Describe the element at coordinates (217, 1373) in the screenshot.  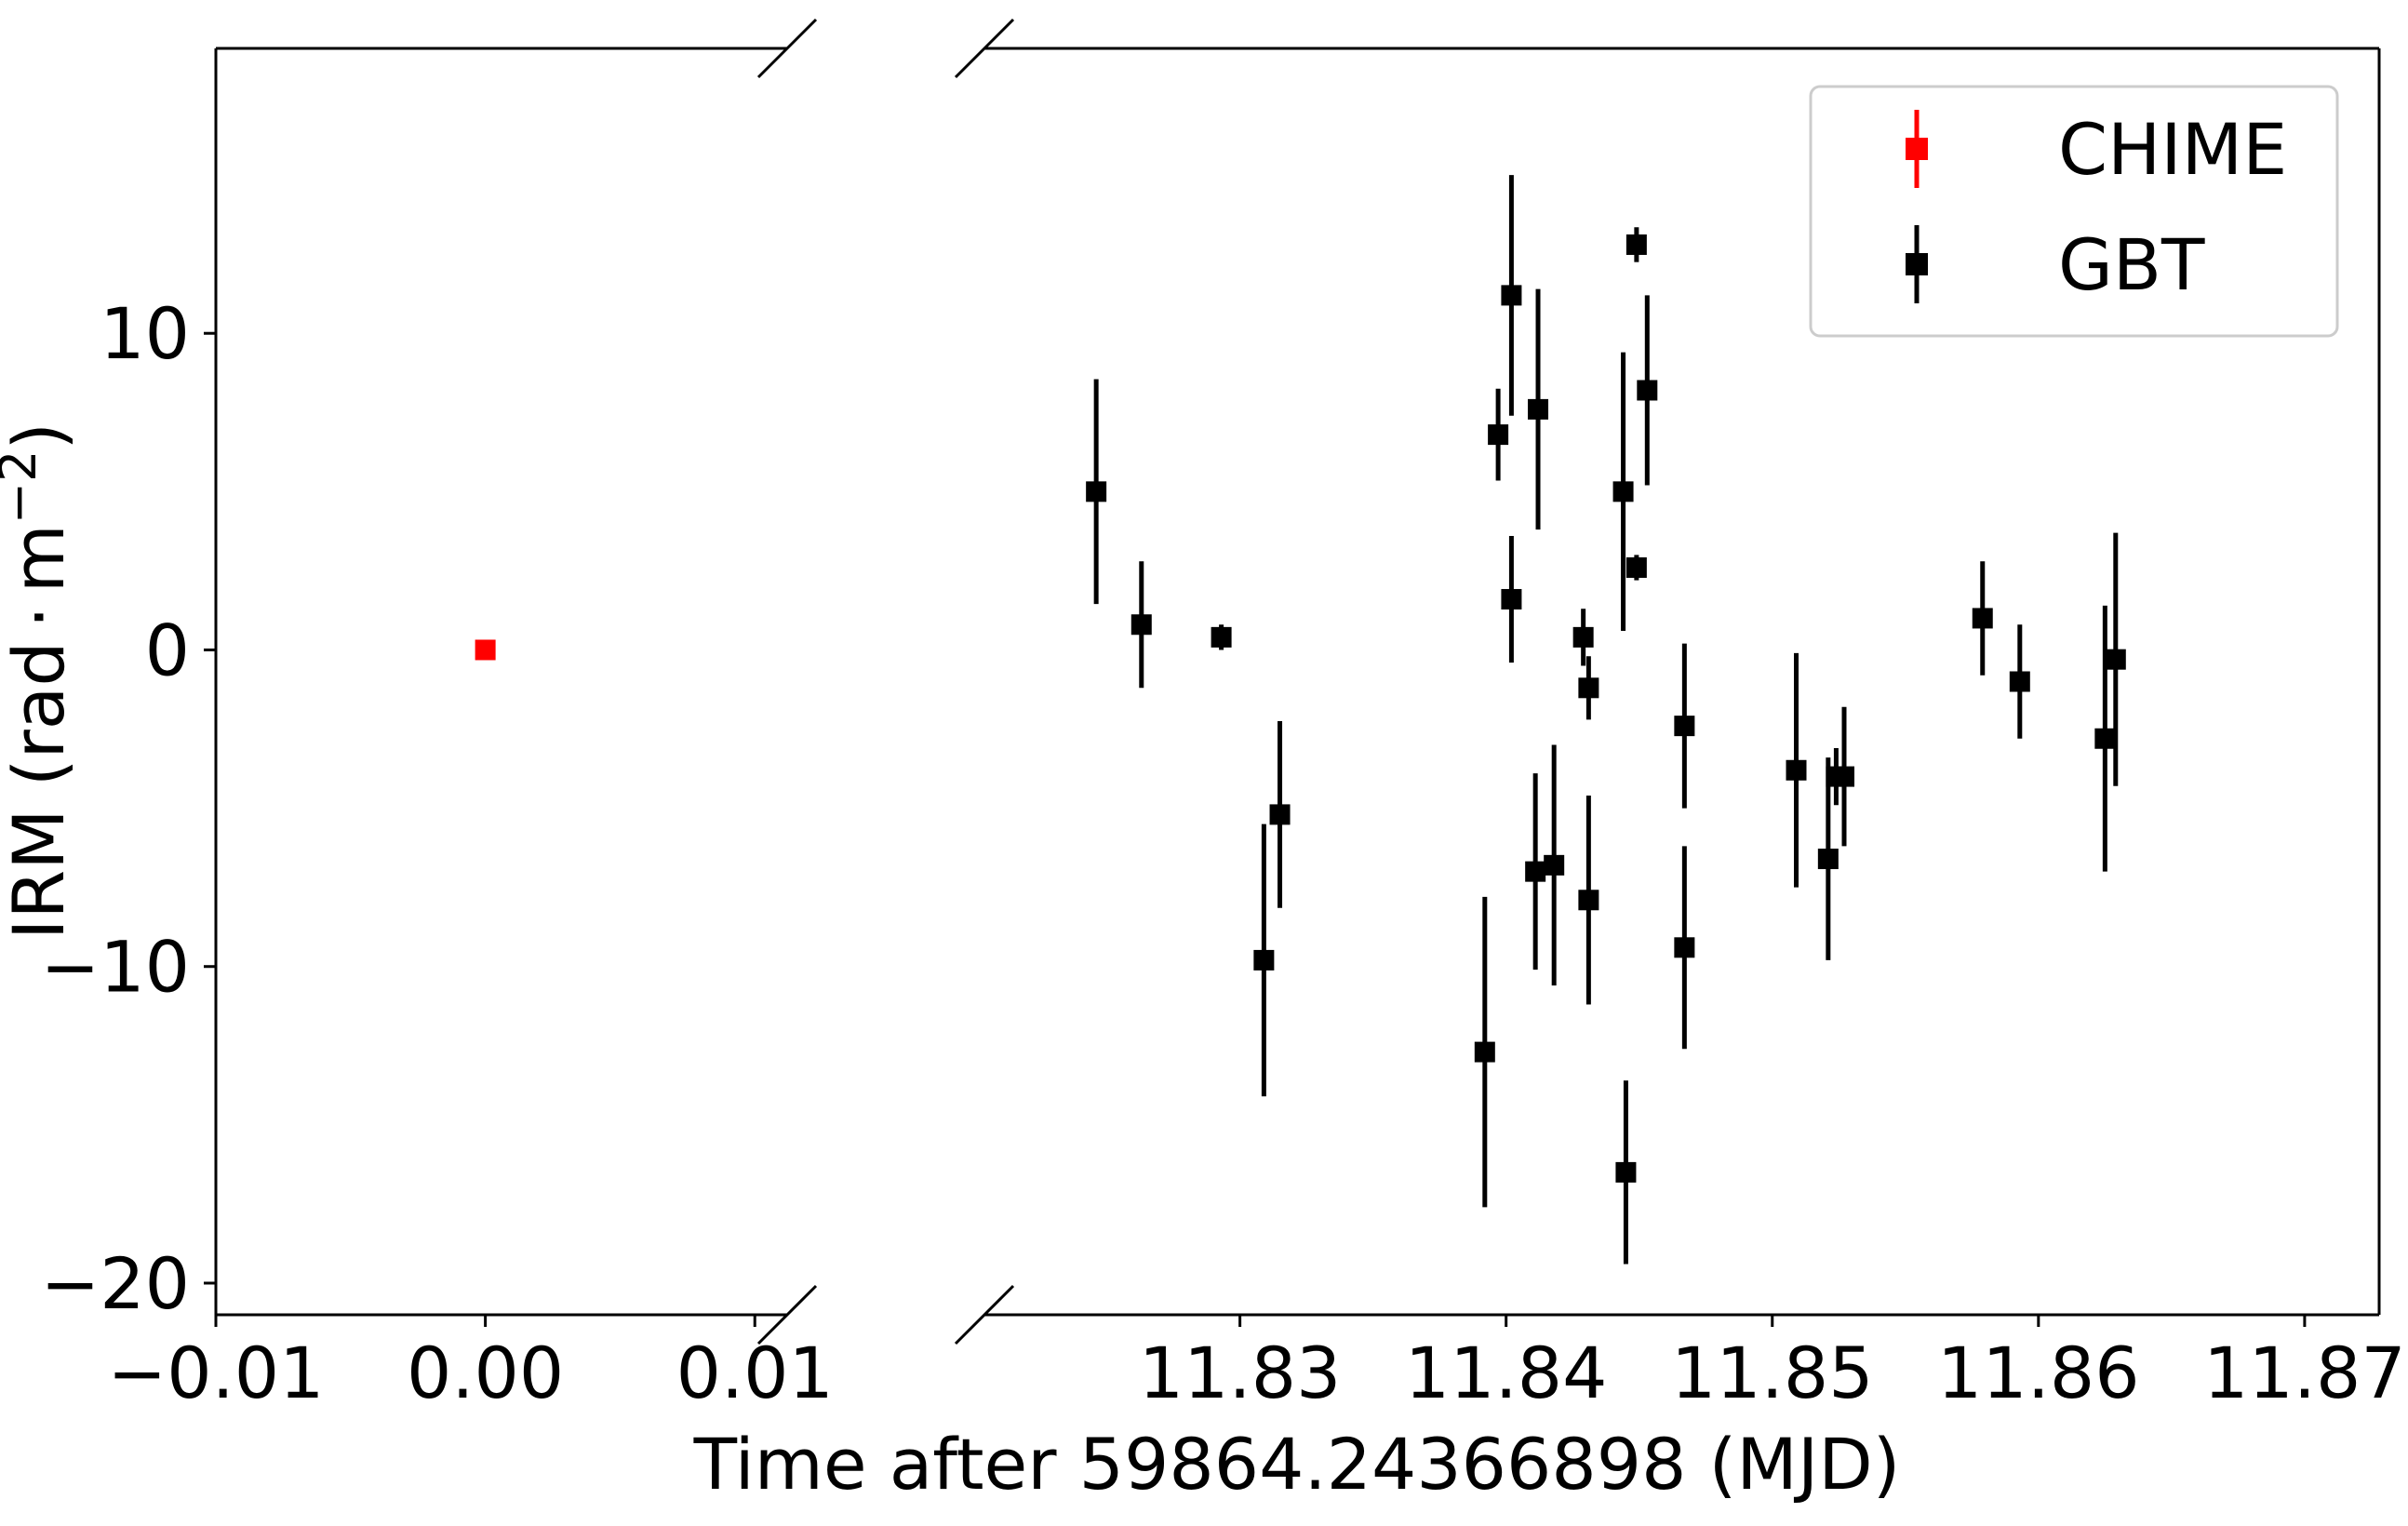
I see `x-tick-label: −0.01` at that location.